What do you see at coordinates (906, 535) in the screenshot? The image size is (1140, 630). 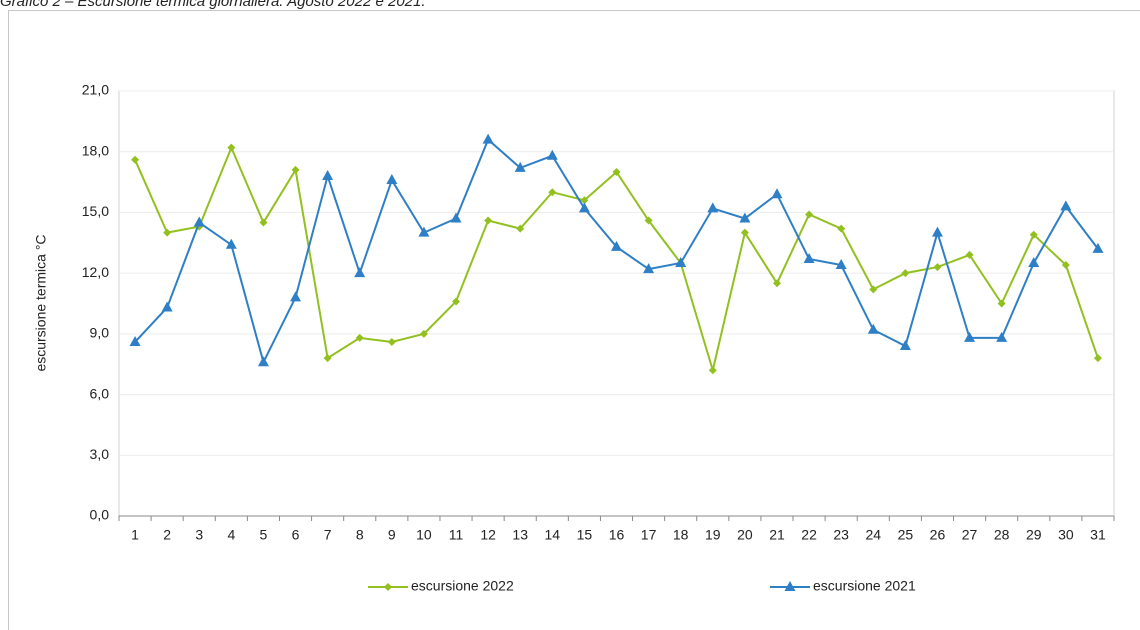 I see `x-tick-label: 25` at bounding box center [906, 535].